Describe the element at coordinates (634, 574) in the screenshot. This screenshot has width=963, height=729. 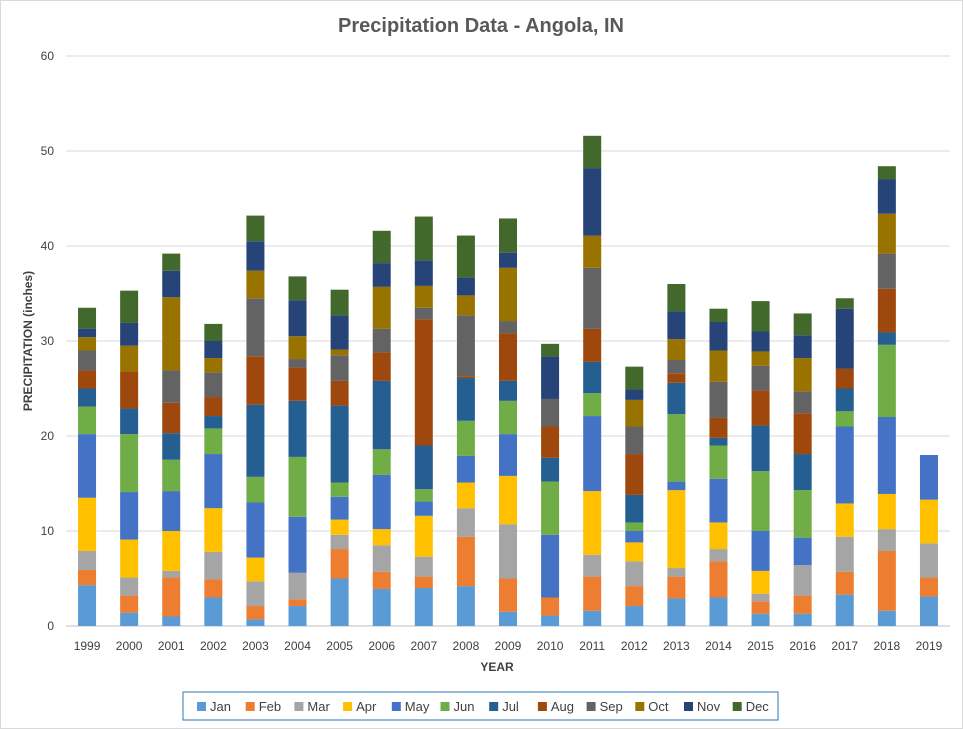
I see `bar-segment-mar-2012` at that location.